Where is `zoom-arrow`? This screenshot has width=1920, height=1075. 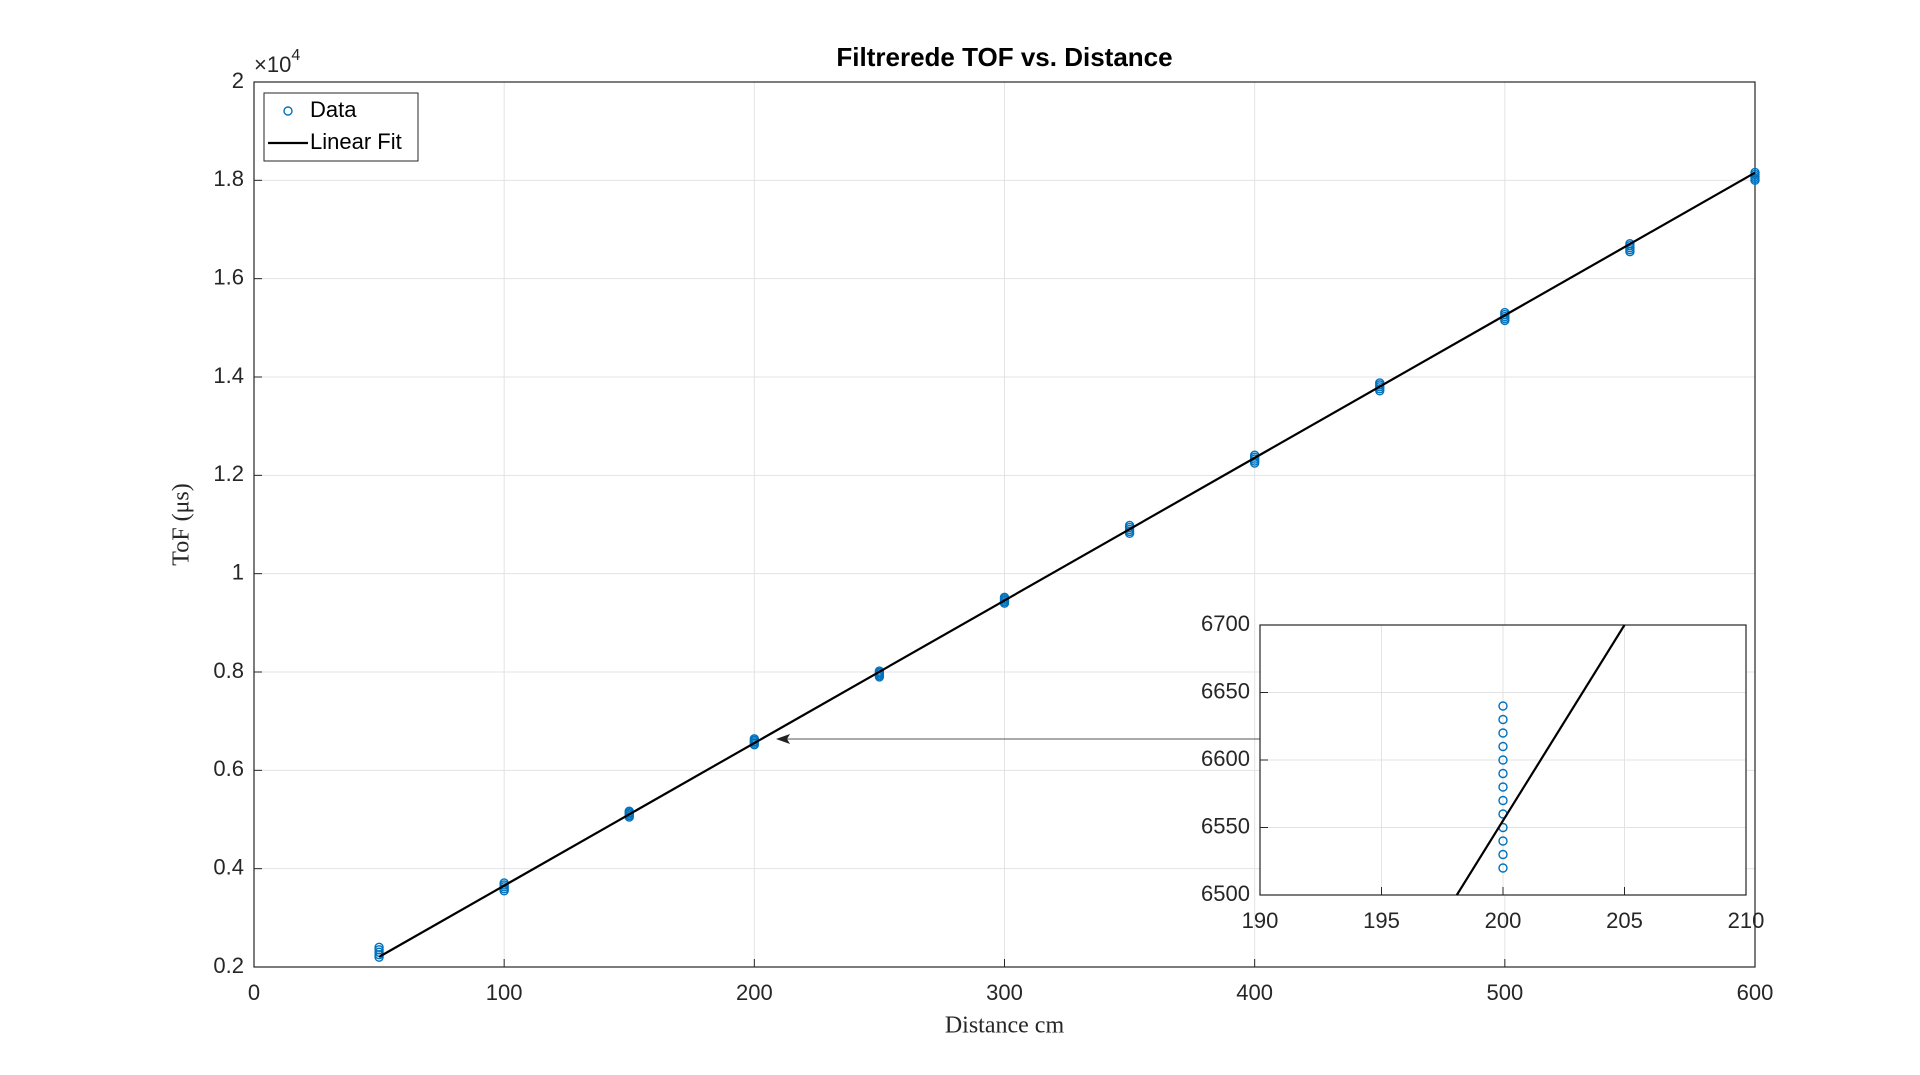
zoom-arrow is located at coordinates (1018, 739).